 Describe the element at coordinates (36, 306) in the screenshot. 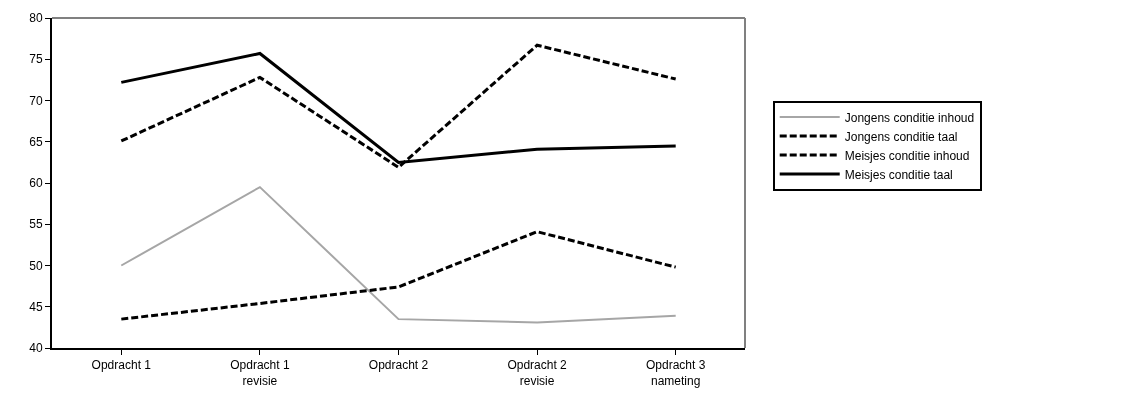

I see `y-tick-label: 45` at that location.